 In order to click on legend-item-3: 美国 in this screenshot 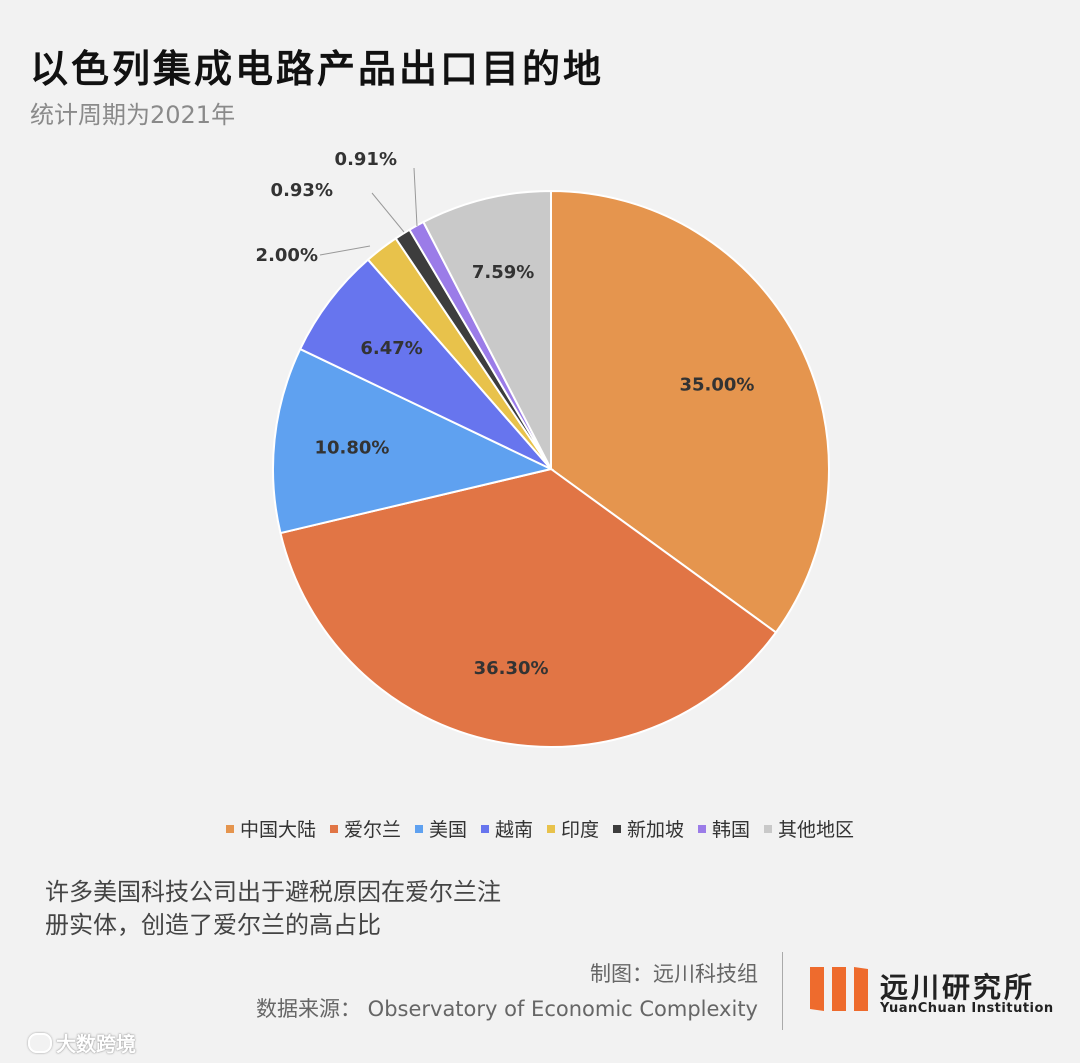, I will do `click(440, 828)`.